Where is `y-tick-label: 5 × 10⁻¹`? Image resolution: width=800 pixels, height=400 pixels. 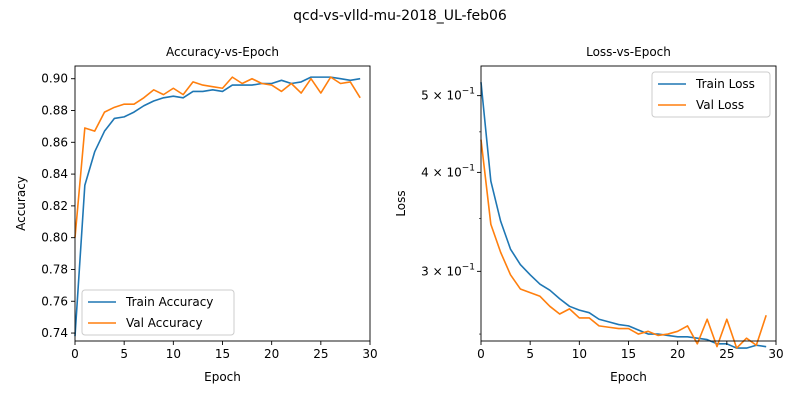 y-tick-label: 5 × 10⁻¹ is located at coordinates (448, 95).